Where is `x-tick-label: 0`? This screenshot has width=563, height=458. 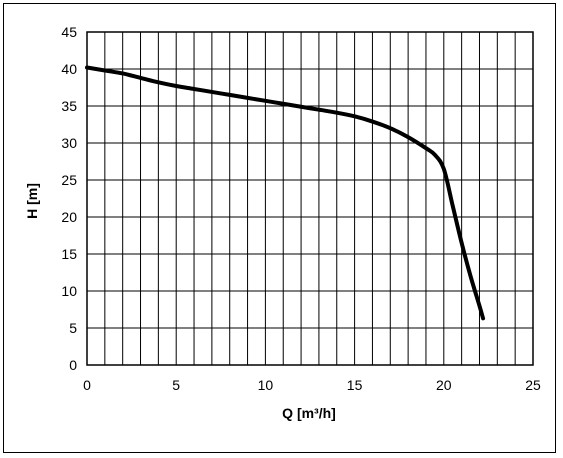
x-tick-label: 0 is located at coordinates (87, 385).